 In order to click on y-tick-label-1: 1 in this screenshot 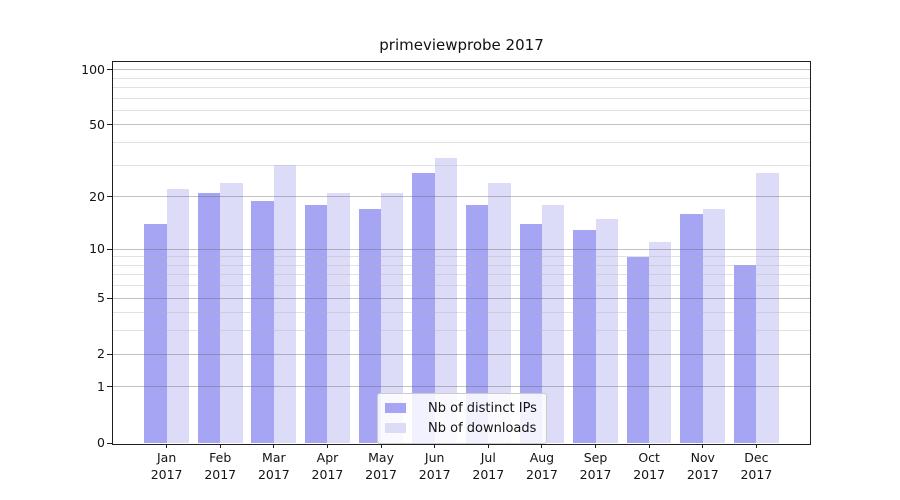, I will do `click(101, 386)`.